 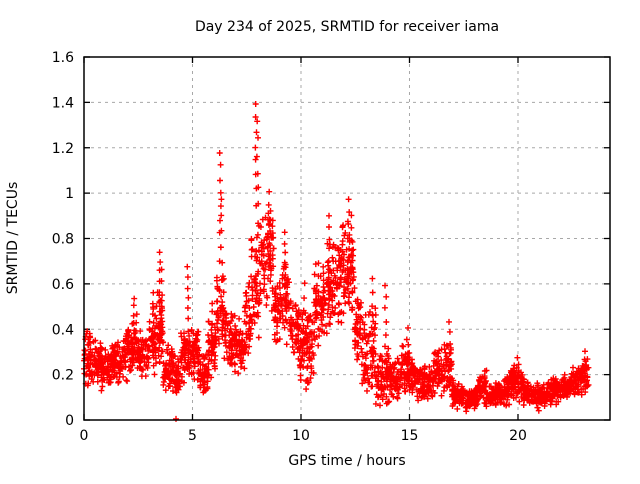 What do you see at coordinates (84, 436) in the screenshot?
I see `x-tick-label: 0` at bounding box center [84, 436].